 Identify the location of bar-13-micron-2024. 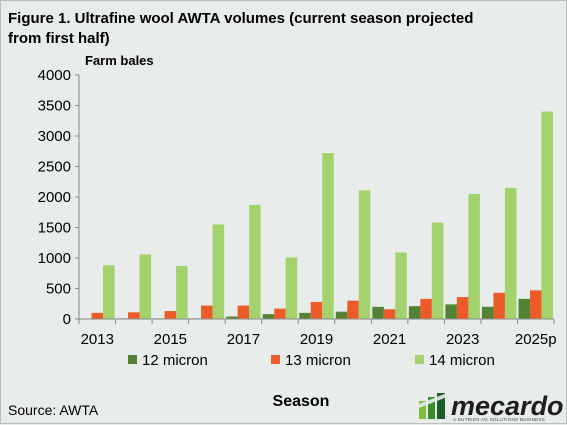
(499, 306).